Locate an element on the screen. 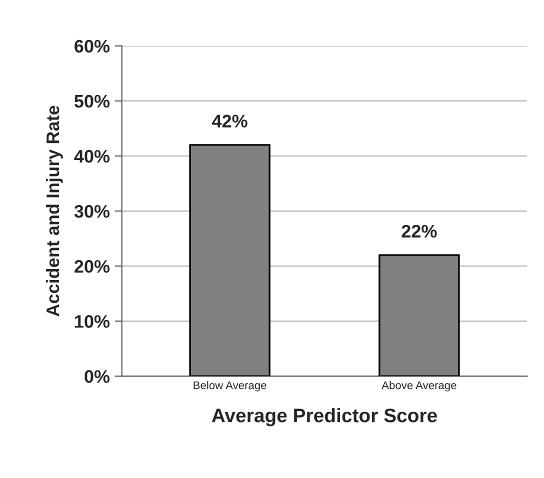  x-tick-label: Above Average is located at coordinates (419, 386).